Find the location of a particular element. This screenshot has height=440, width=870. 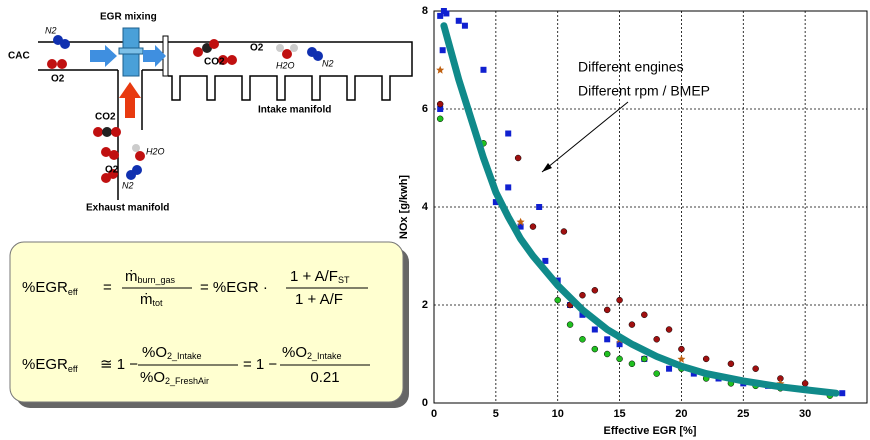

annotation-arrow is located at coordinates (547, 167).